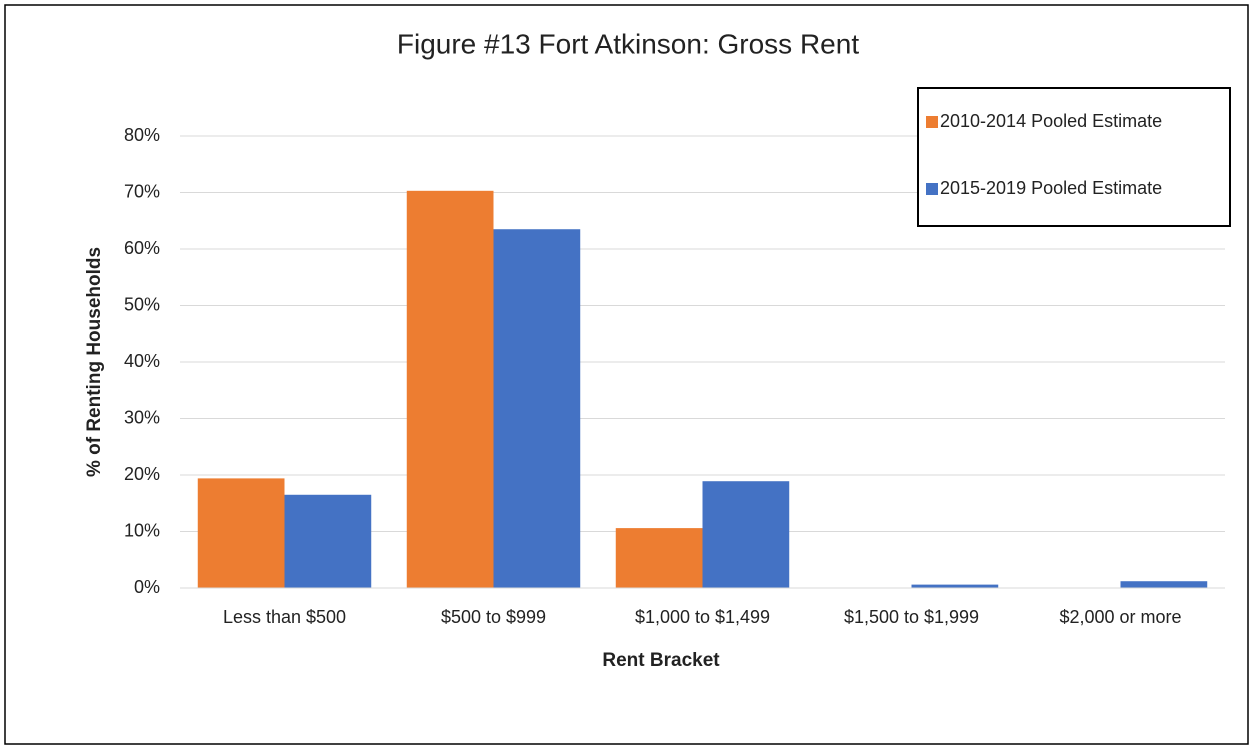  I want to click on y-tick-label: 30%, so click(142, 417).